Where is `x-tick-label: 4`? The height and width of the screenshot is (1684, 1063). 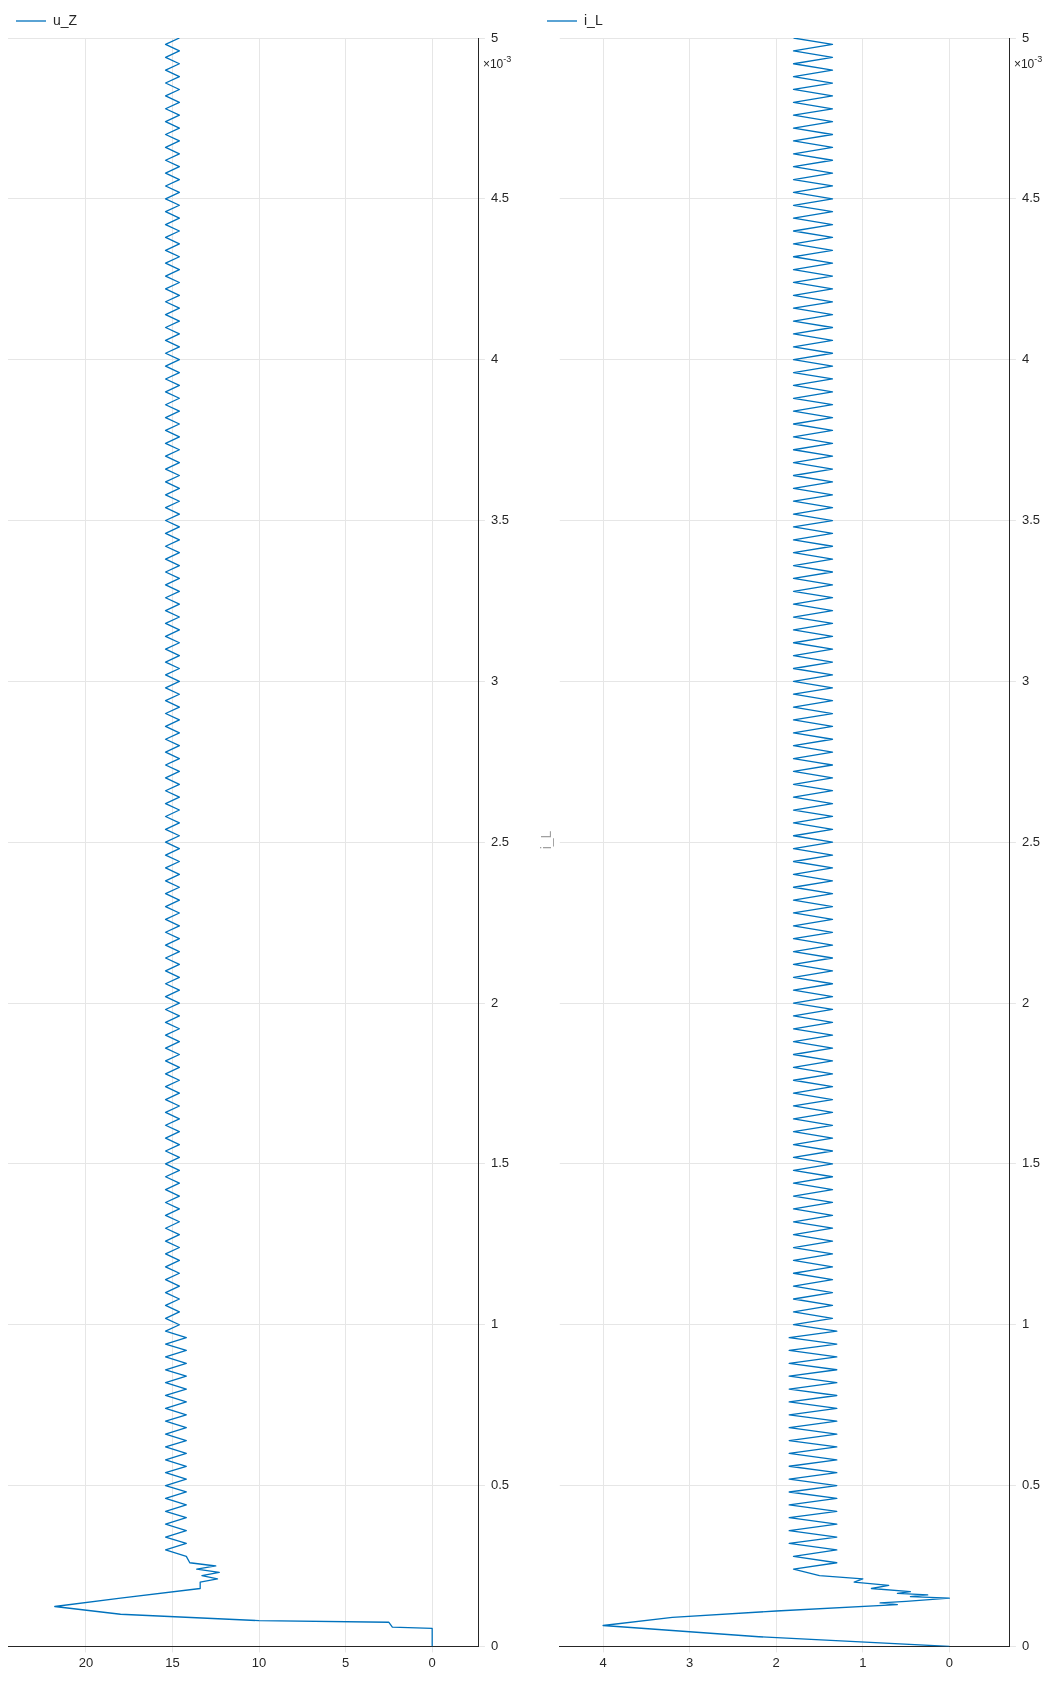
x-tick-label: 4 is located at coordinates (603, 1662).